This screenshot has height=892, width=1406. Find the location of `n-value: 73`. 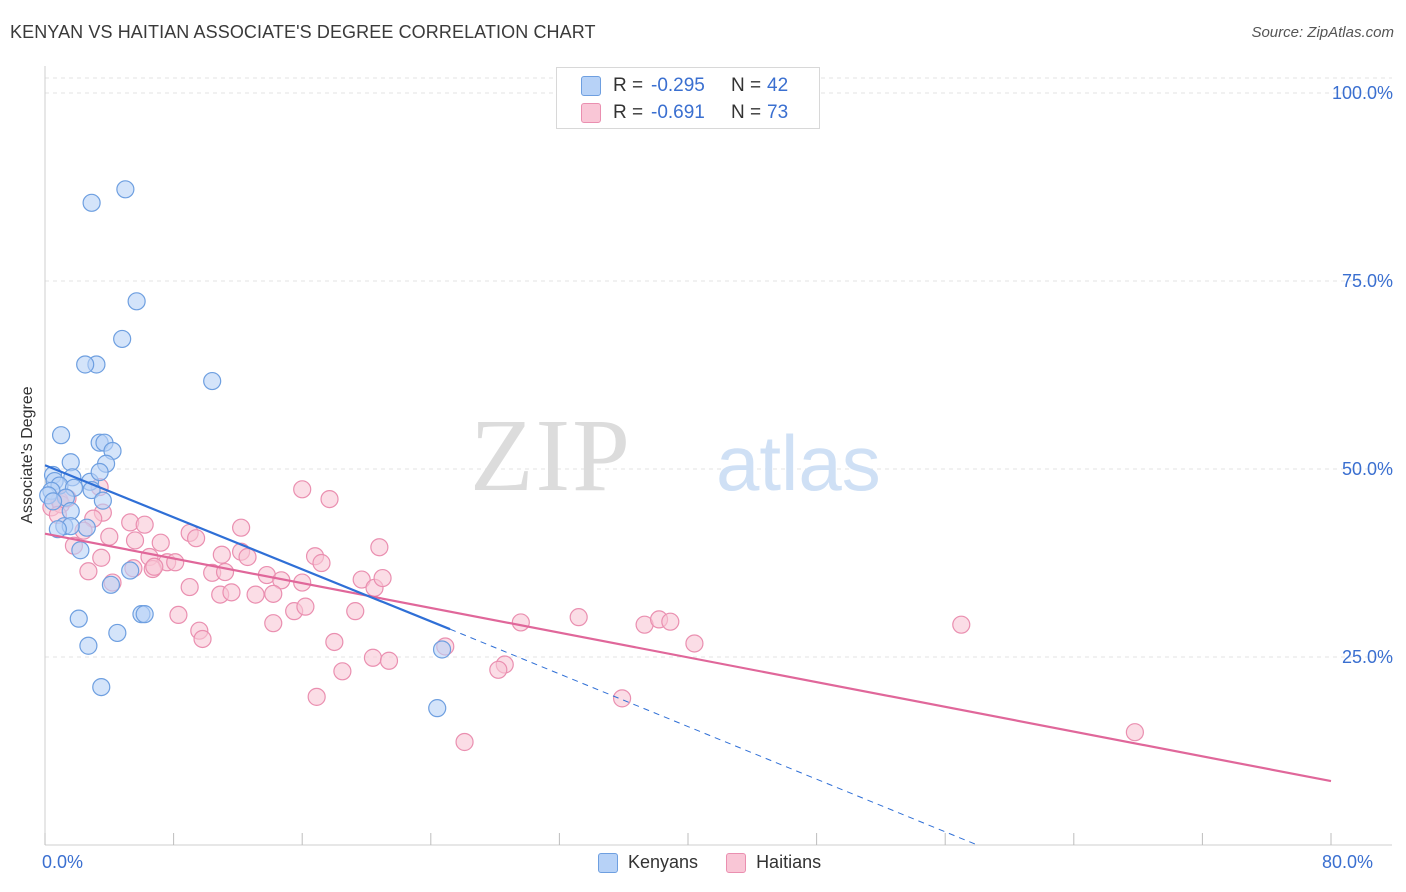

n-value: 73 is located at coordinates (778, 112).